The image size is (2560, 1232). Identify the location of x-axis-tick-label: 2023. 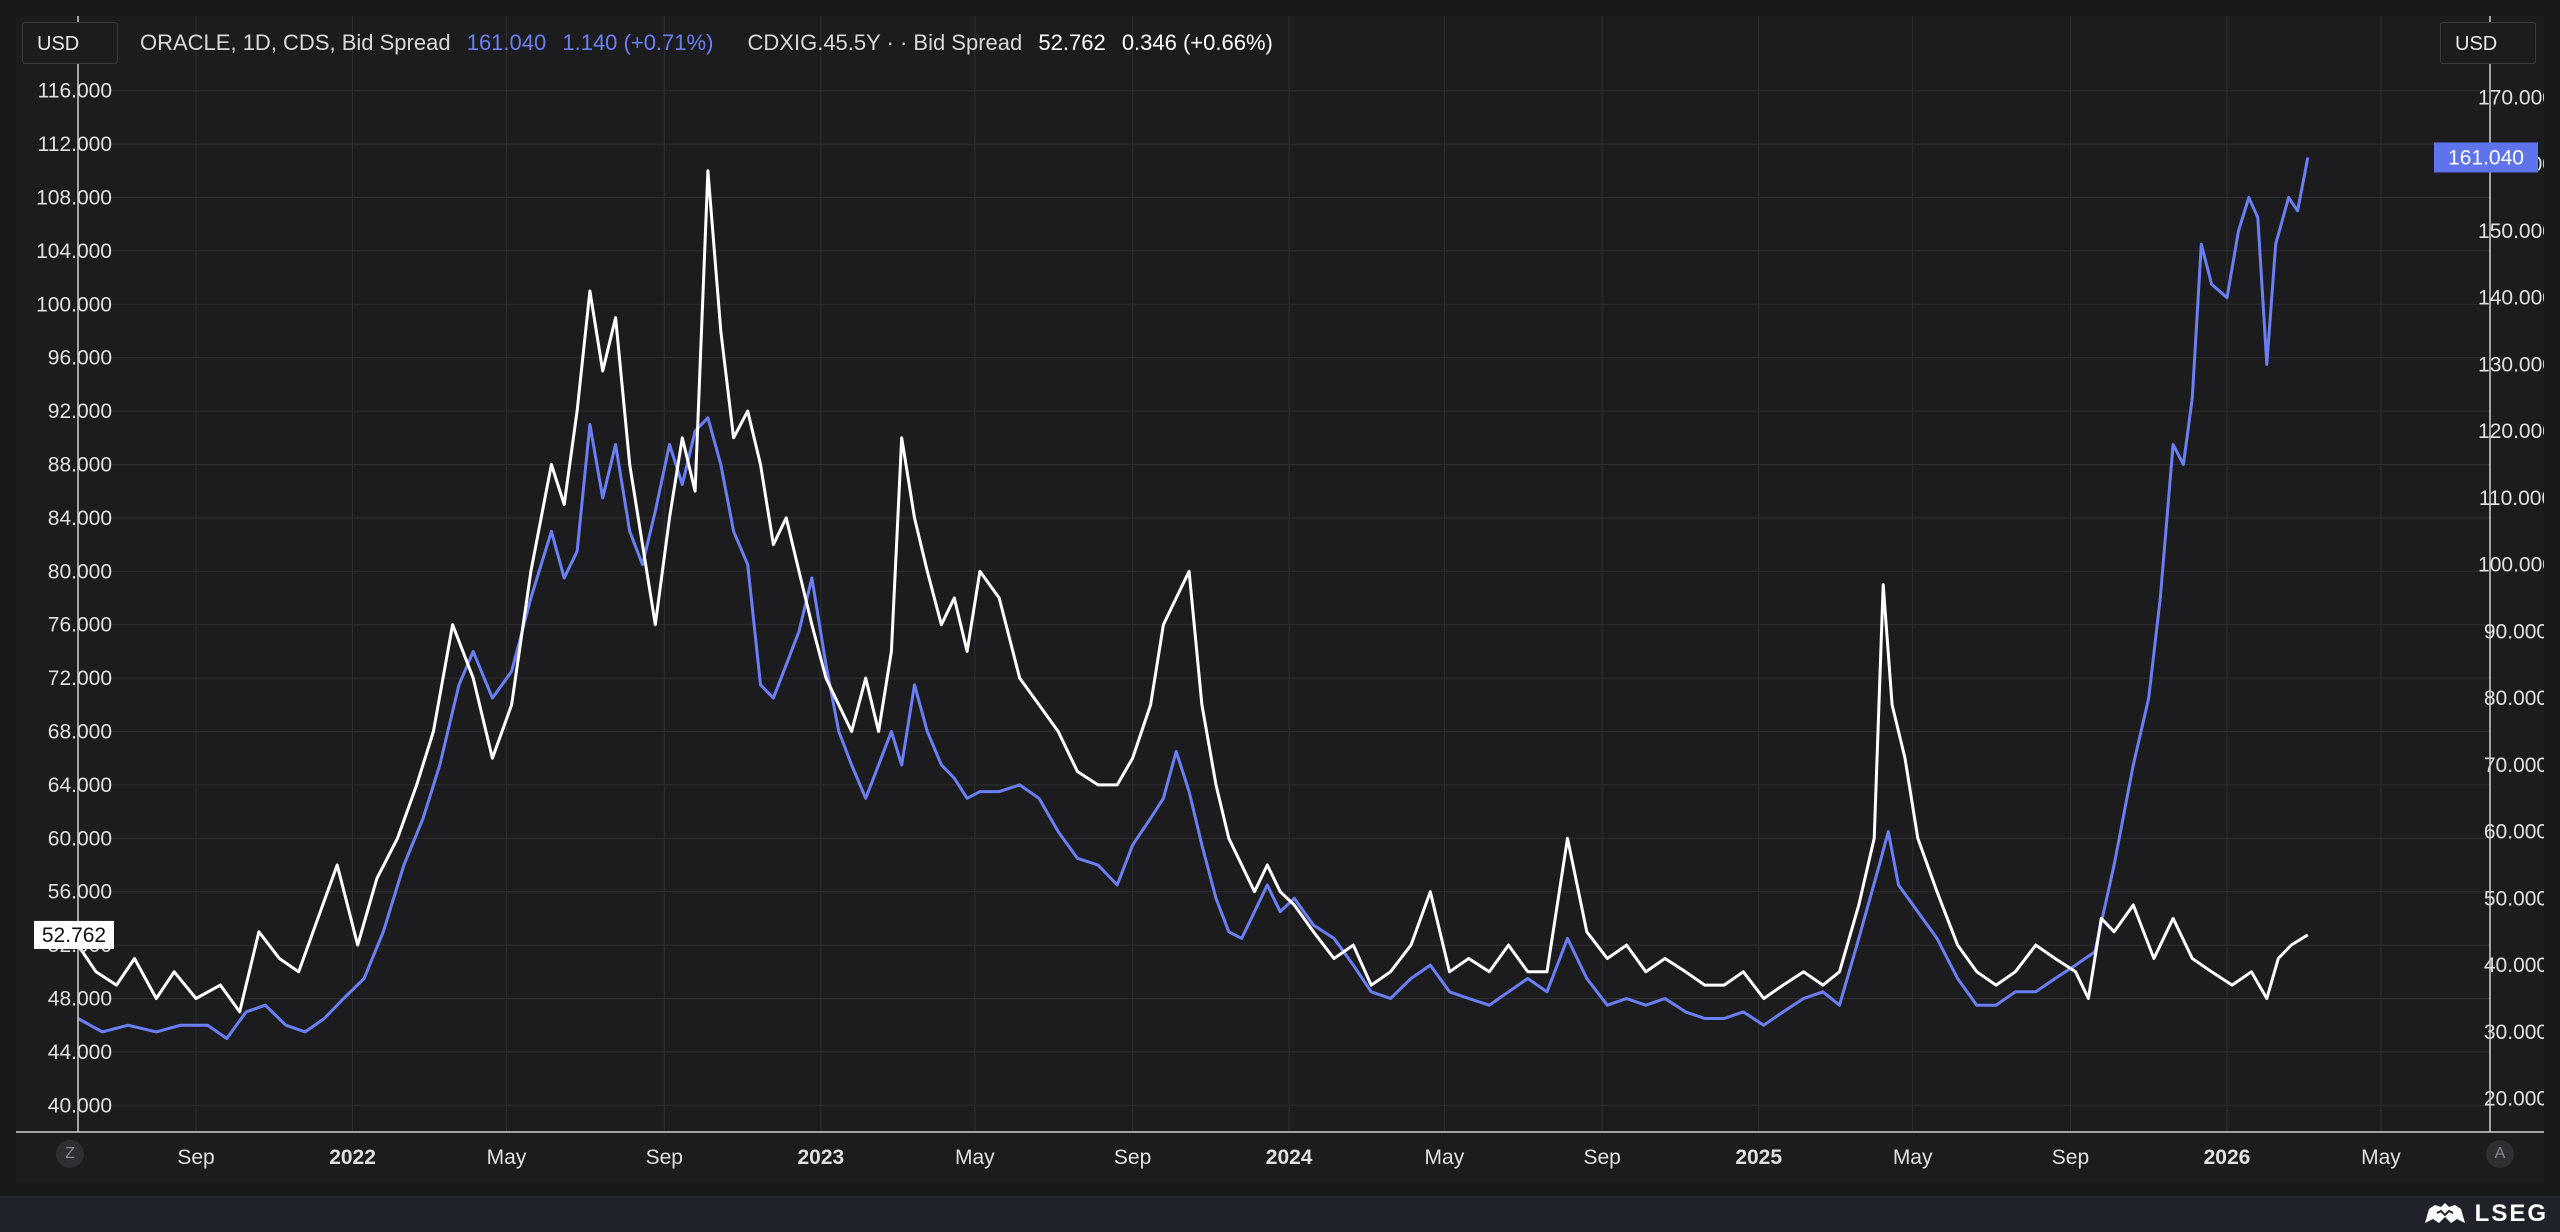
(820, 1157).